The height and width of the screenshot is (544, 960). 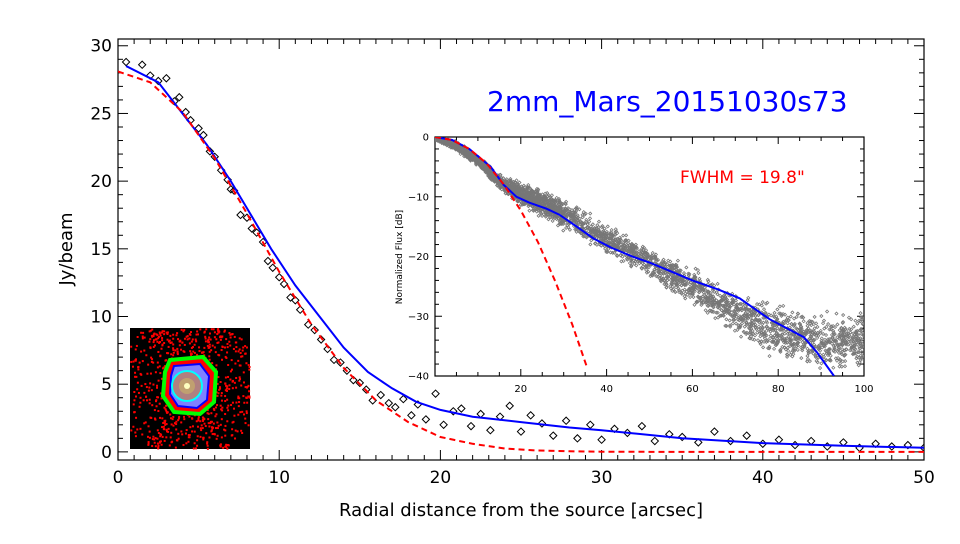 What do you see at coordinates (763, 478) in the screenshot?
I see `x-tick-label: 40` at bounding box center [763, 478].